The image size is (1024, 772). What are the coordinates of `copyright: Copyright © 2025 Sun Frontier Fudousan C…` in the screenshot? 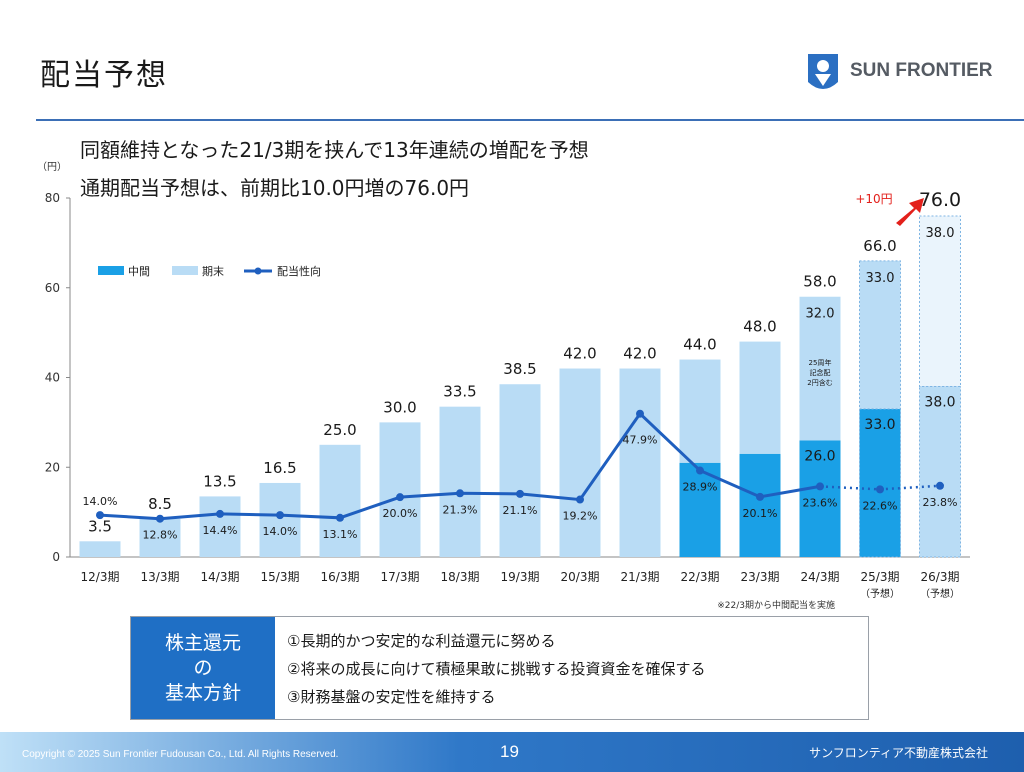 It's located at (180, 754).